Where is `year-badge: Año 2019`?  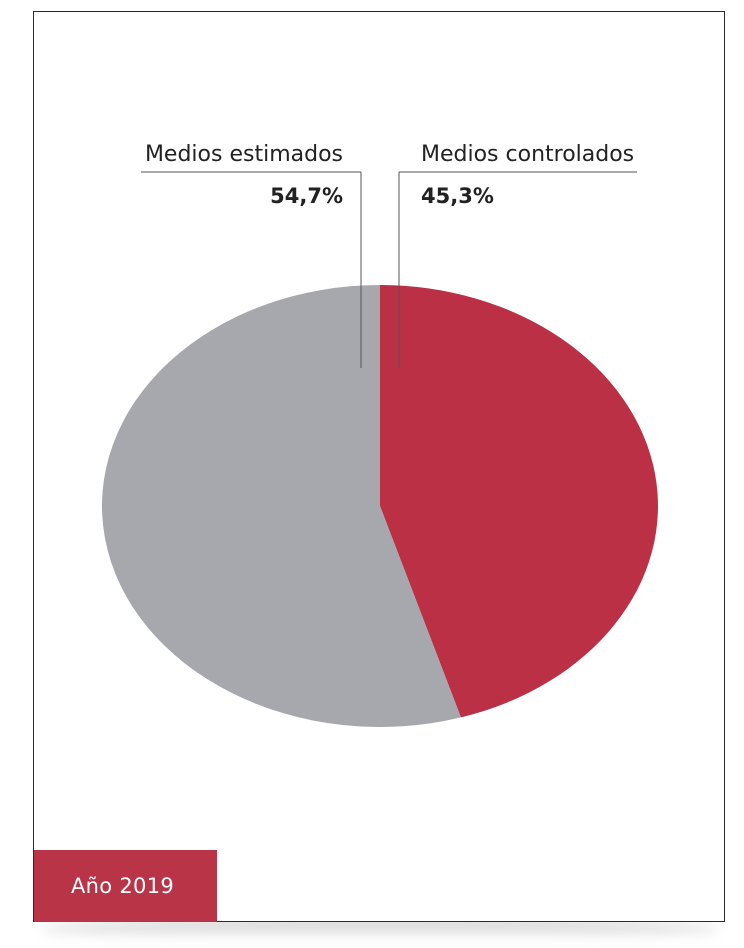 year-badge: Año 2019 is located at coordinates (125, 886).